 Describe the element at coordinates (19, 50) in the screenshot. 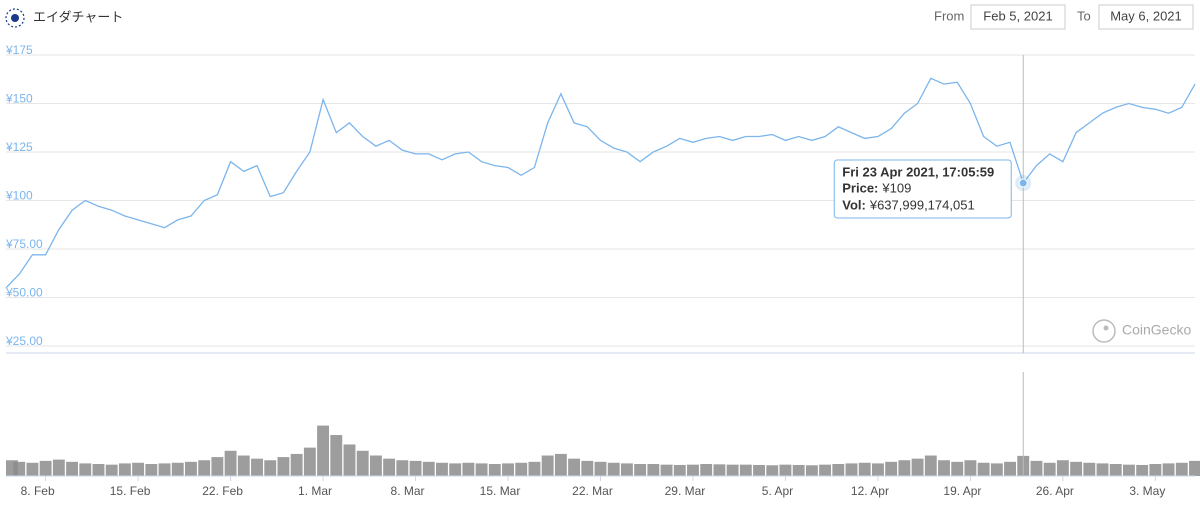

I see `y-tick-label: ¥175` at that location.